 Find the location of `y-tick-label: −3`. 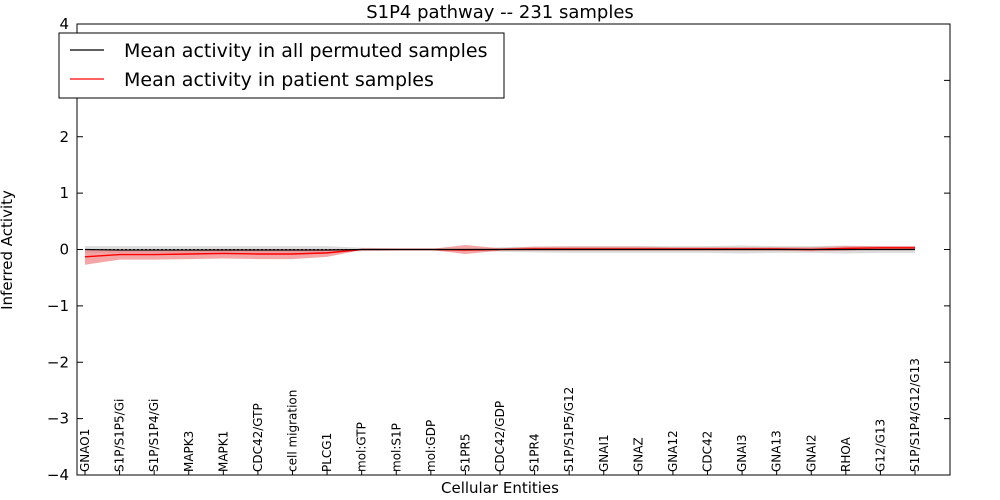

y-tick-label: −3 is located at coordinates (58, 419).